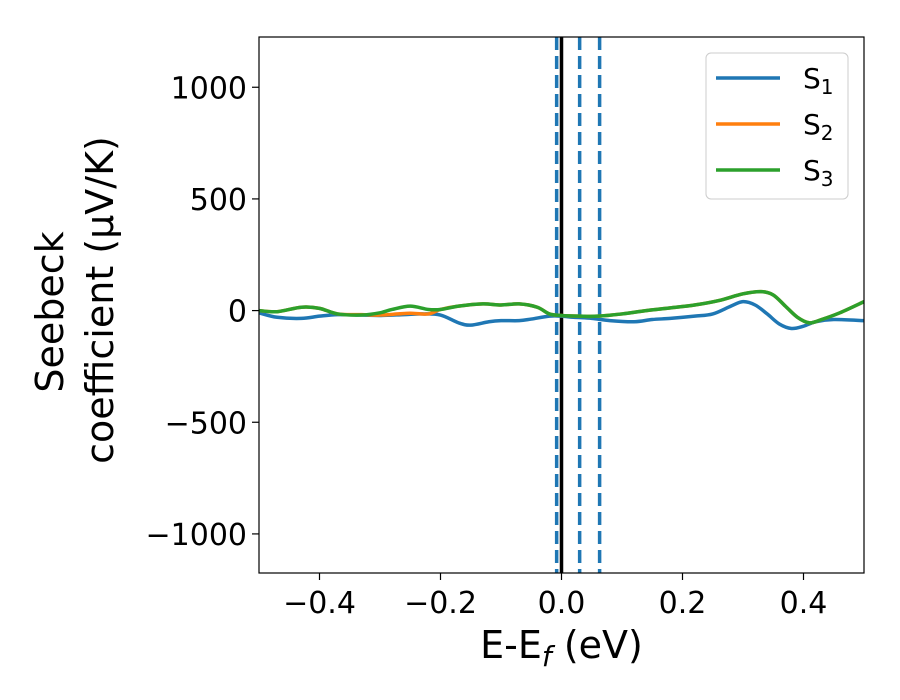  What do you see at coordinates (804, 603) in the screenshot?
I see `x-tick-label: 0.4` at bounding box center [804, 603].